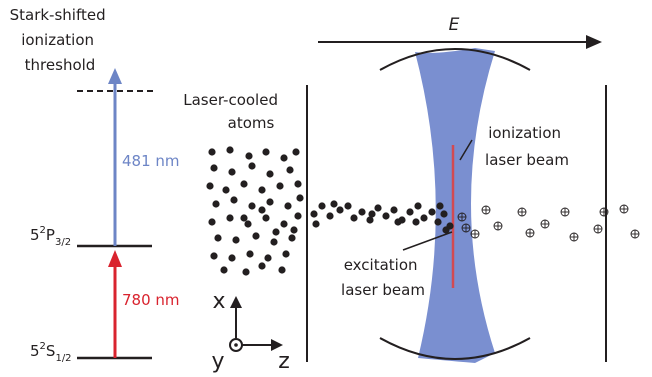 The image size is (652, 377). What do you see at coordinates (218, 301) in the screenshot?
I see `x-axis-label: x` at bounding box center [218, 301].